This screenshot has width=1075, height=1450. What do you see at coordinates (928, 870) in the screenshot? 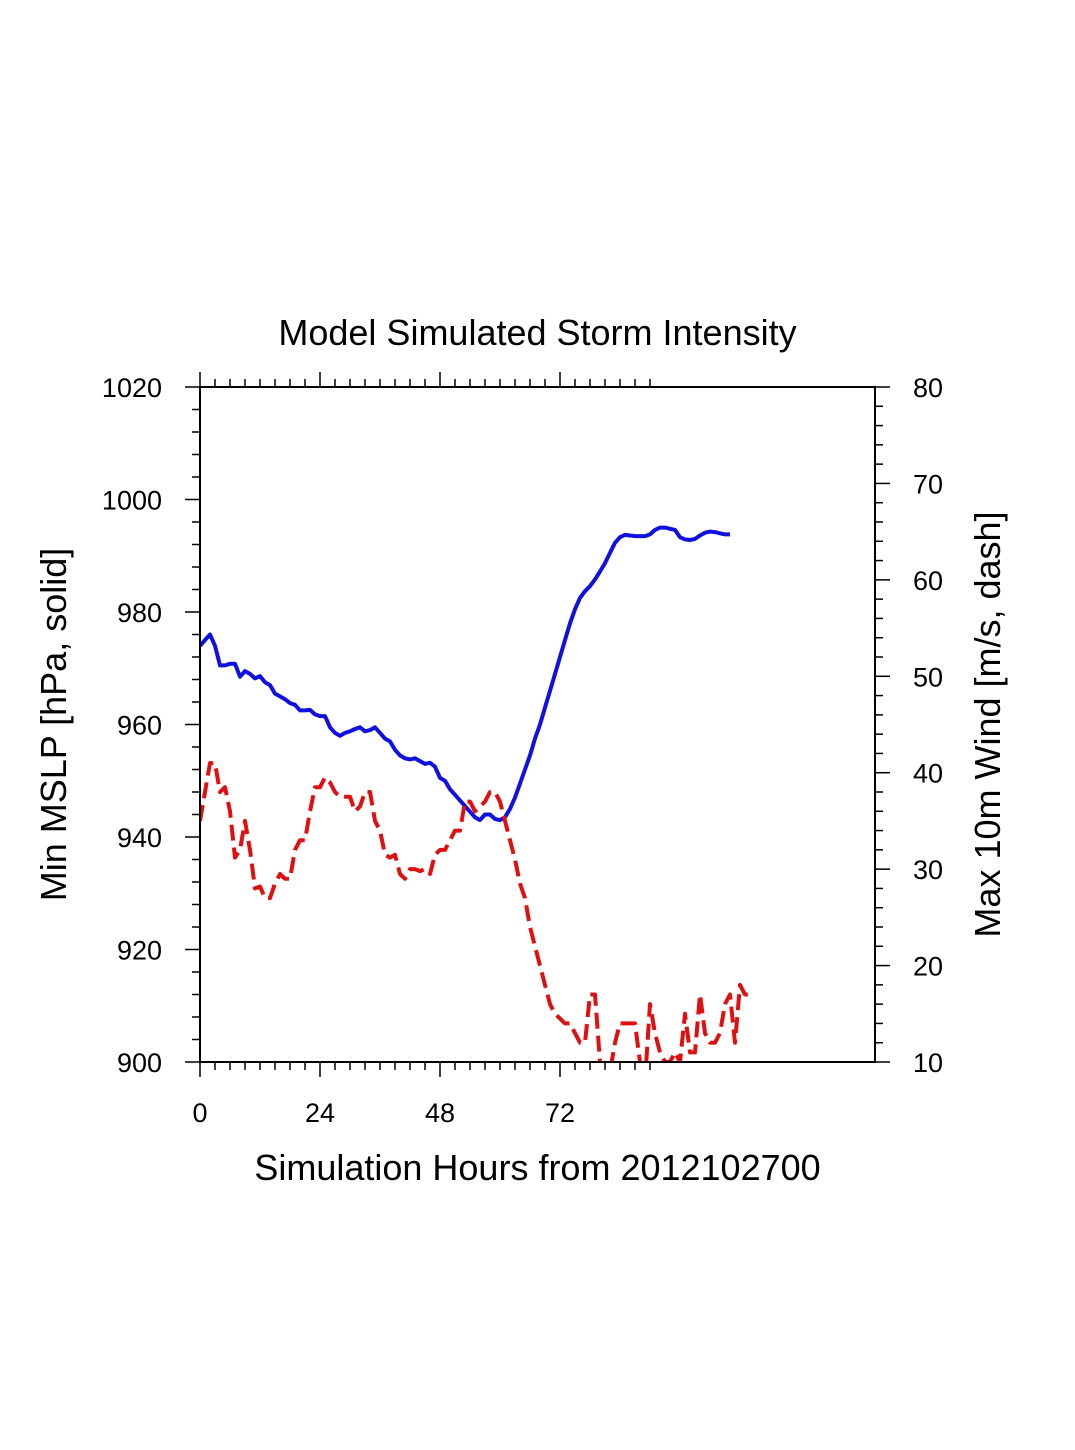
I see `y-right-tick-label: 30` at bounding box center [928, 870].